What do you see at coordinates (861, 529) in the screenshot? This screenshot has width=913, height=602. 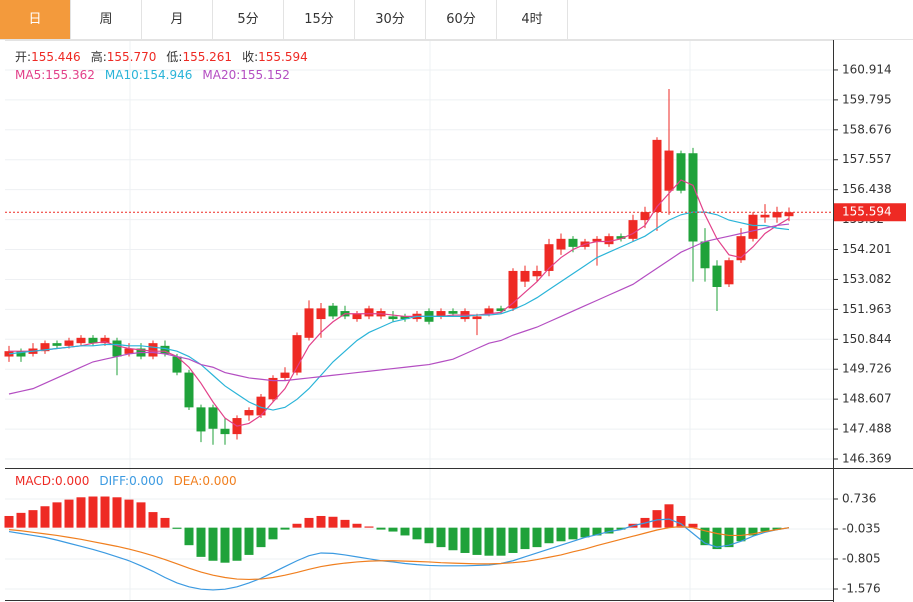 I see `y-tick-label: -0.035` at bounding box center [861, 529].